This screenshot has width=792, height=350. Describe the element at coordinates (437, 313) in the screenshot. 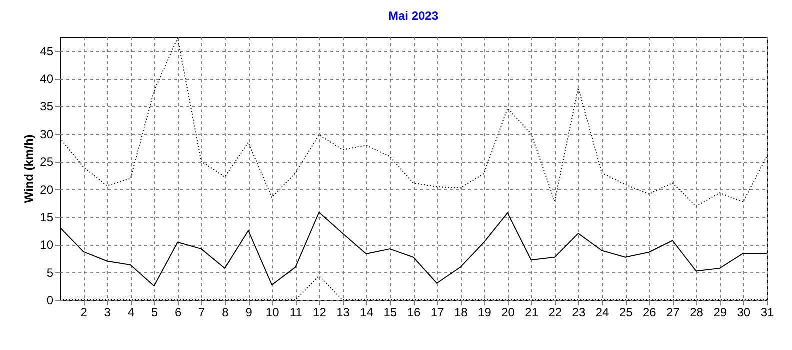

I see `x-tick-label: 17` at that location.